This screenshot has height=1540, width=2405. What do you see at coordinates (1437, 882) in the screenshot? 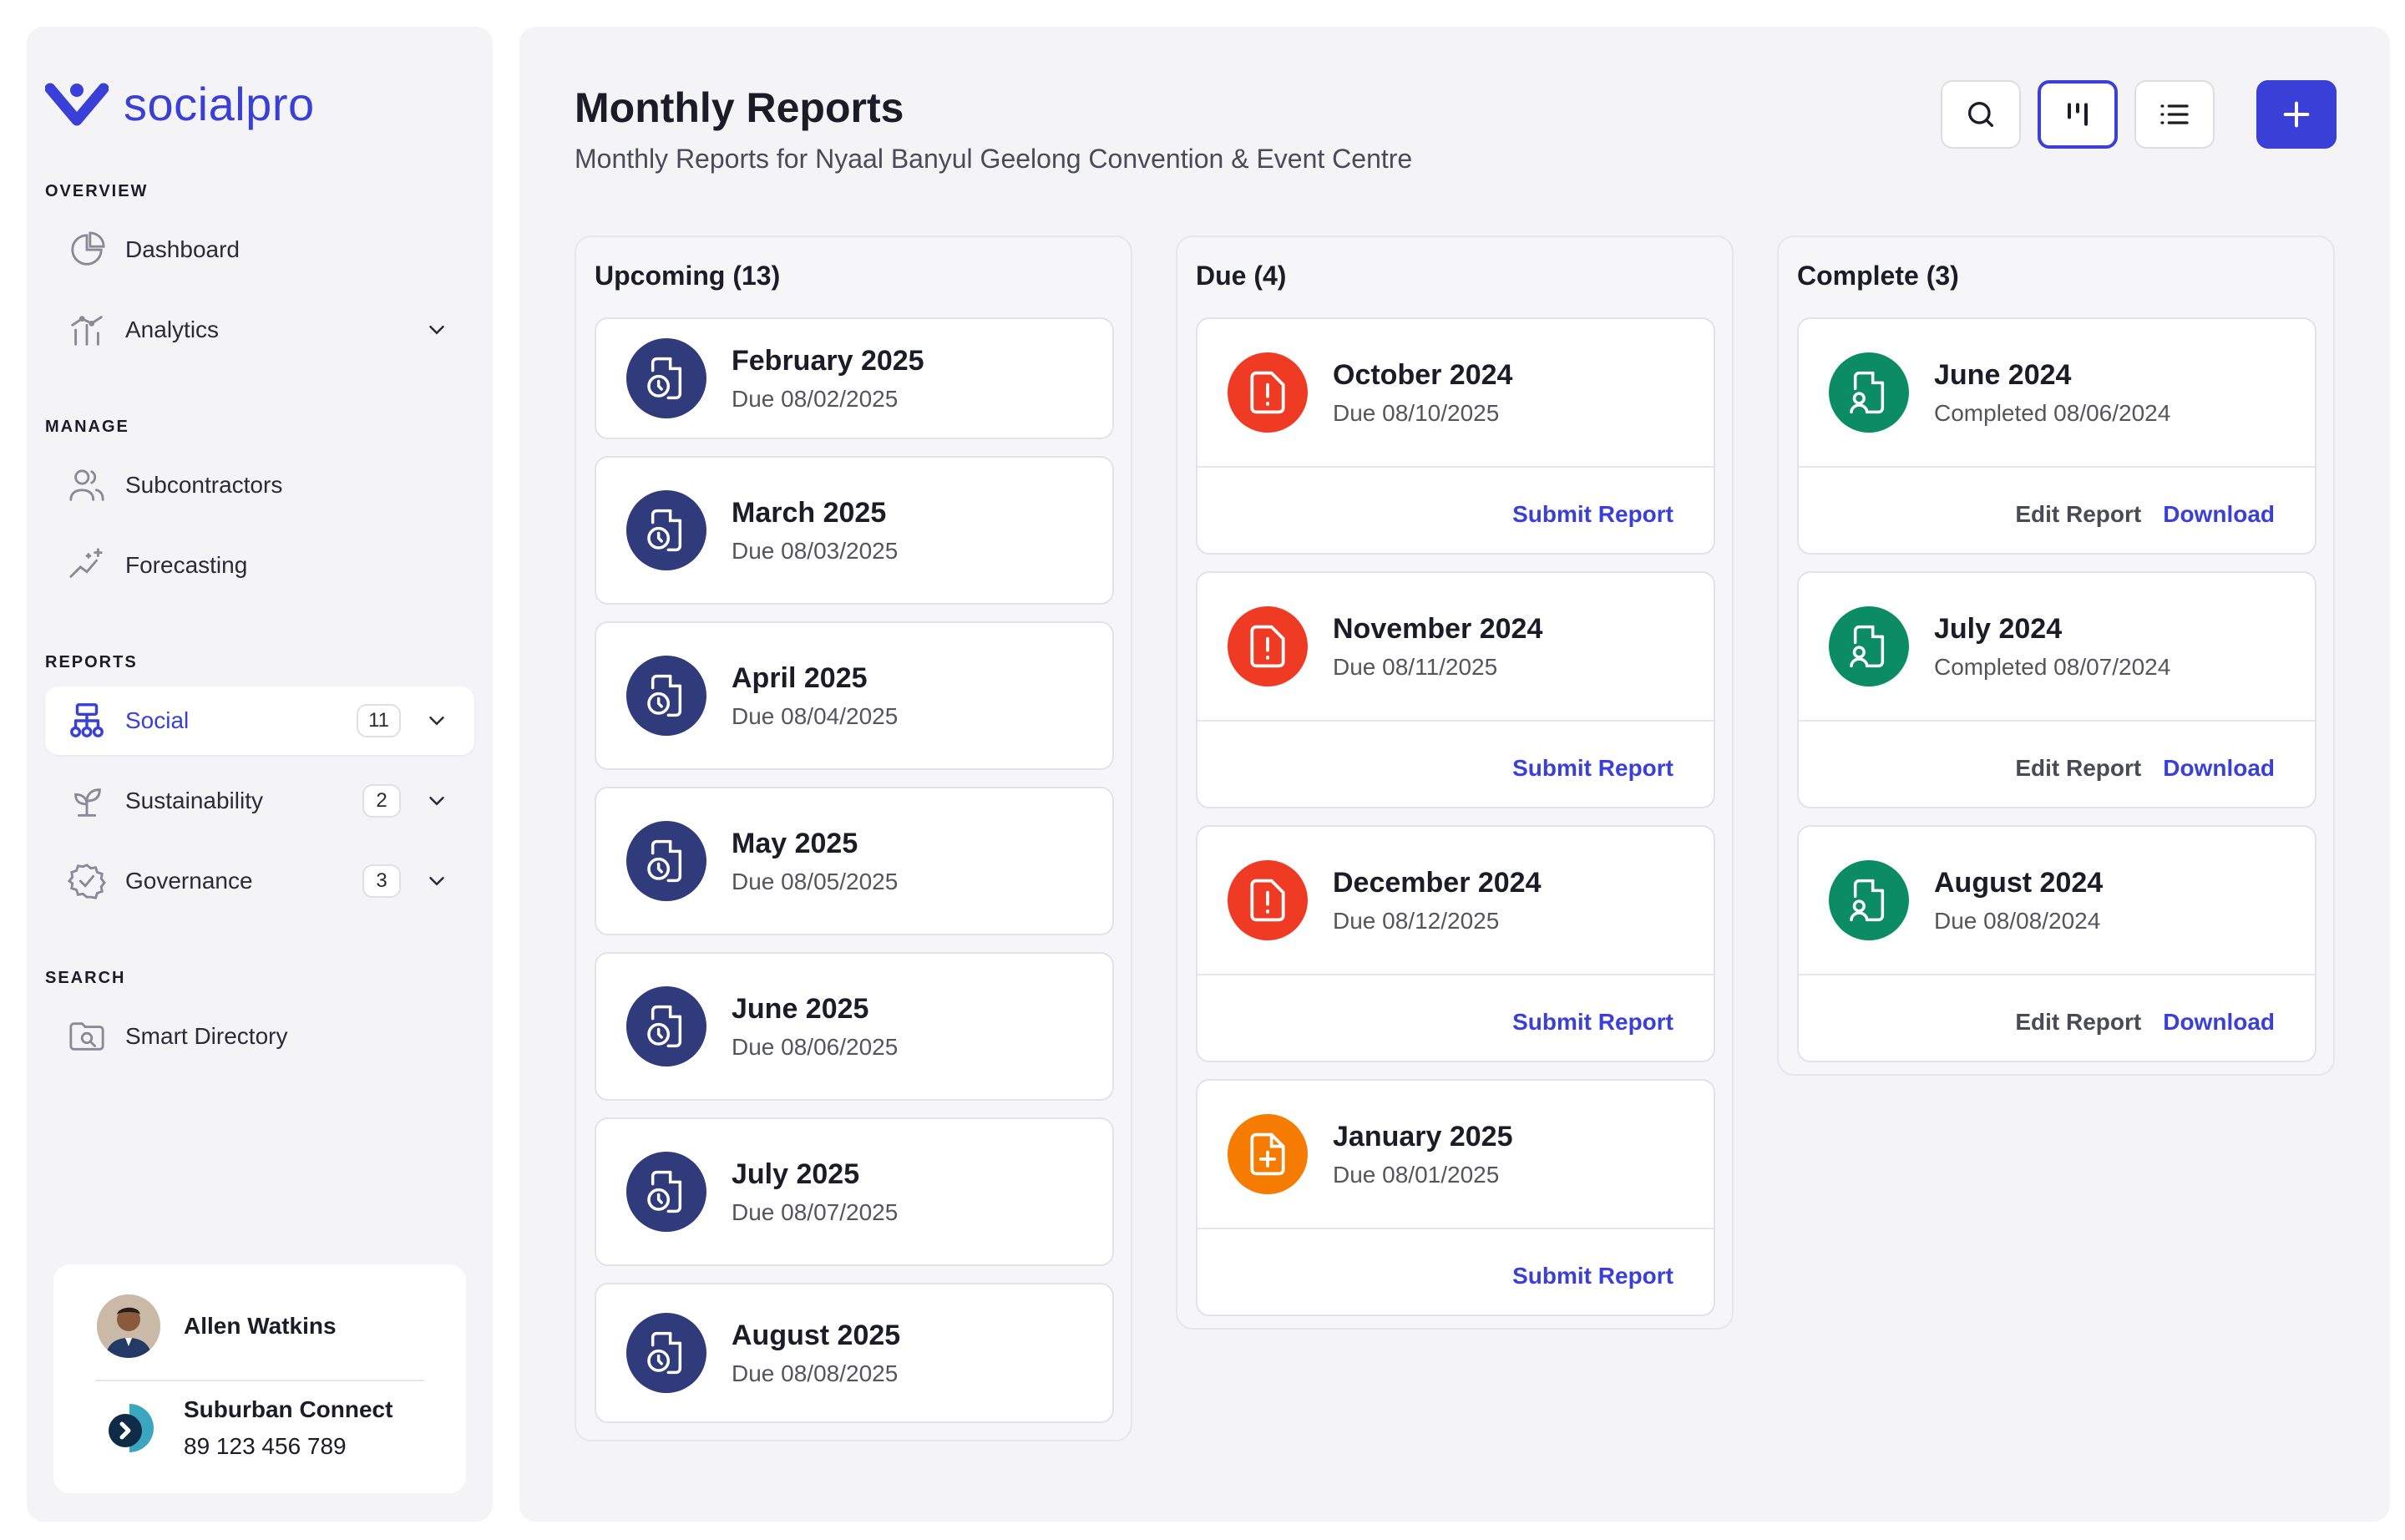
I see `card-title: December 2024` at bounding box center [1437, 882].